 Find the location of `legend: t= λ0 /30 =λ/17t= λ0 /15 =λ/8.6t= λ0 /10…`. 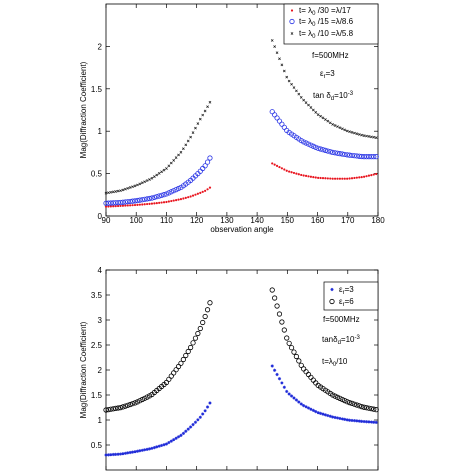

legend: t= λ0 /30 =λ/17t= λ0 /15 =λ/8.6t= λ0 /10… is located at coordinates (331, 24).